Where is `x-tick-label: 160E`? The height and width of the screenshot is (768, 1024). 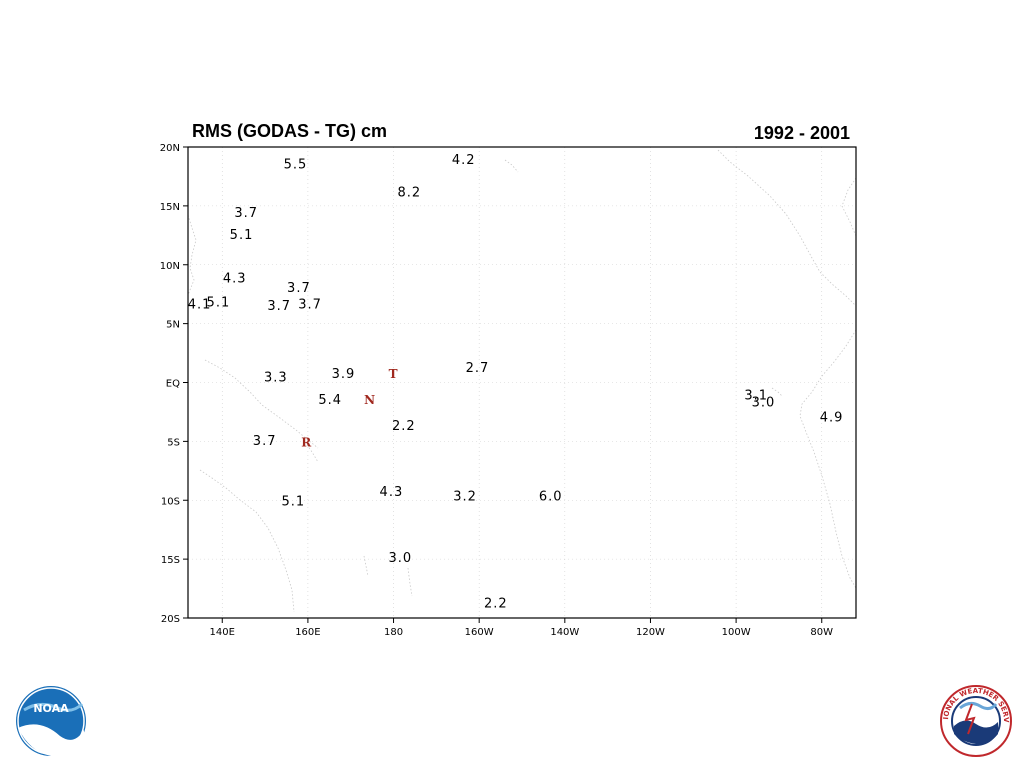
x-tick-label: 160E is located at coordinates (307, 632).